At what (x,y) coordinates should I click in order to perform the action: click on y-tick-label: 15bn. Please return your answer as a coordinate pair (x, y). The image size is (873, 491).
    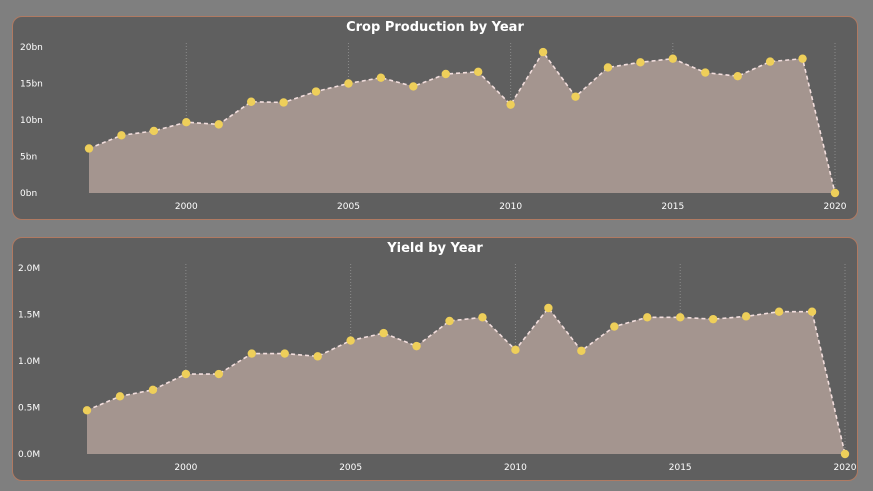
    Looking at the image, I should click on (31, 85).